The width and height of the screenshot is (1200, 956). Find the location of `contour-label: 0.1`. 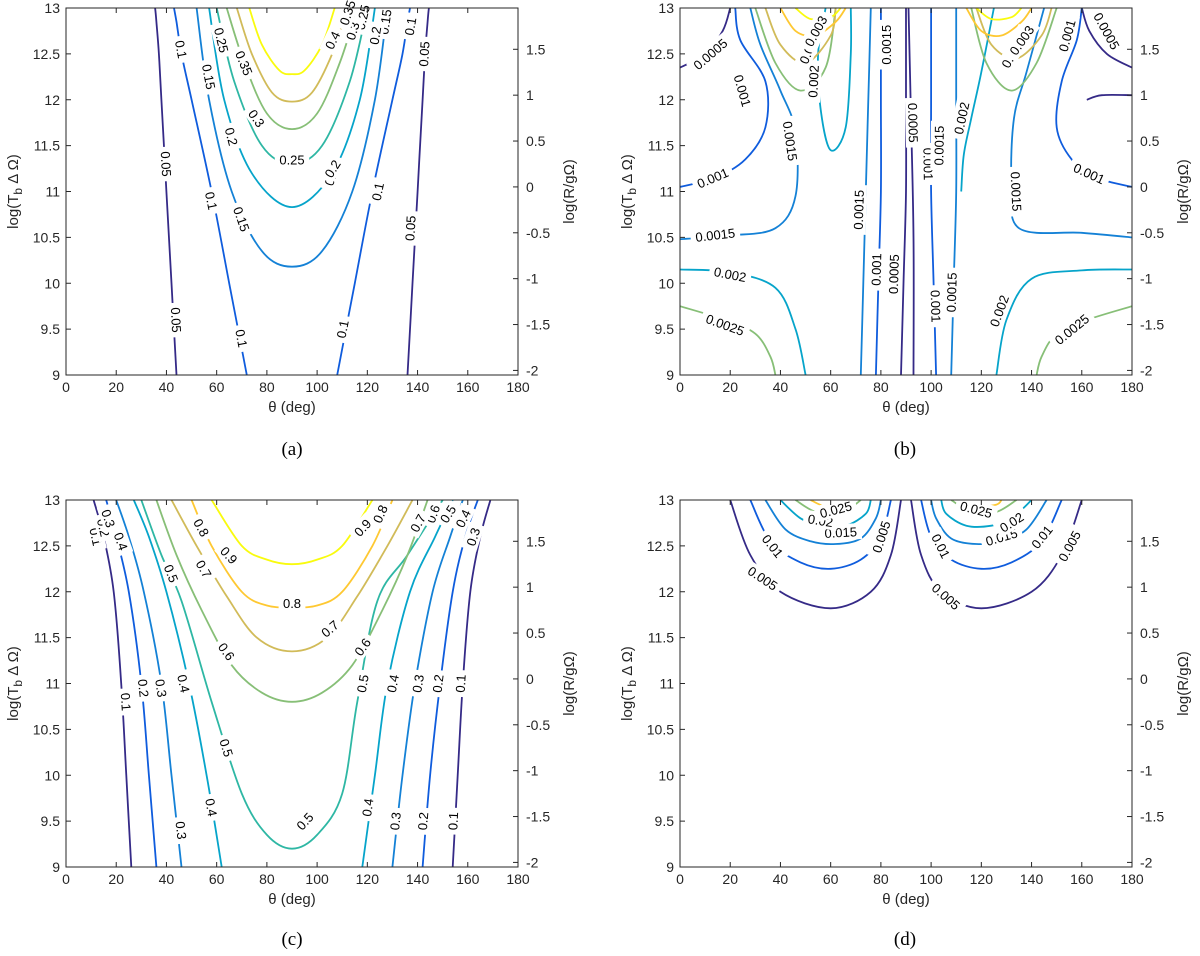

contour-label: 0.1 is located at coordinates (410, 26).